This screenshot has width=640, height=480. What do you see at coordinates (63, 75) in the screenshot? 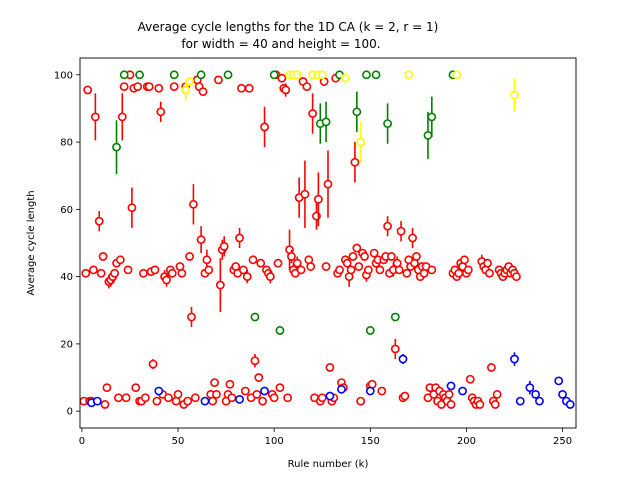
I see `y-tick-label: 100` at bounding box center [63, 75].